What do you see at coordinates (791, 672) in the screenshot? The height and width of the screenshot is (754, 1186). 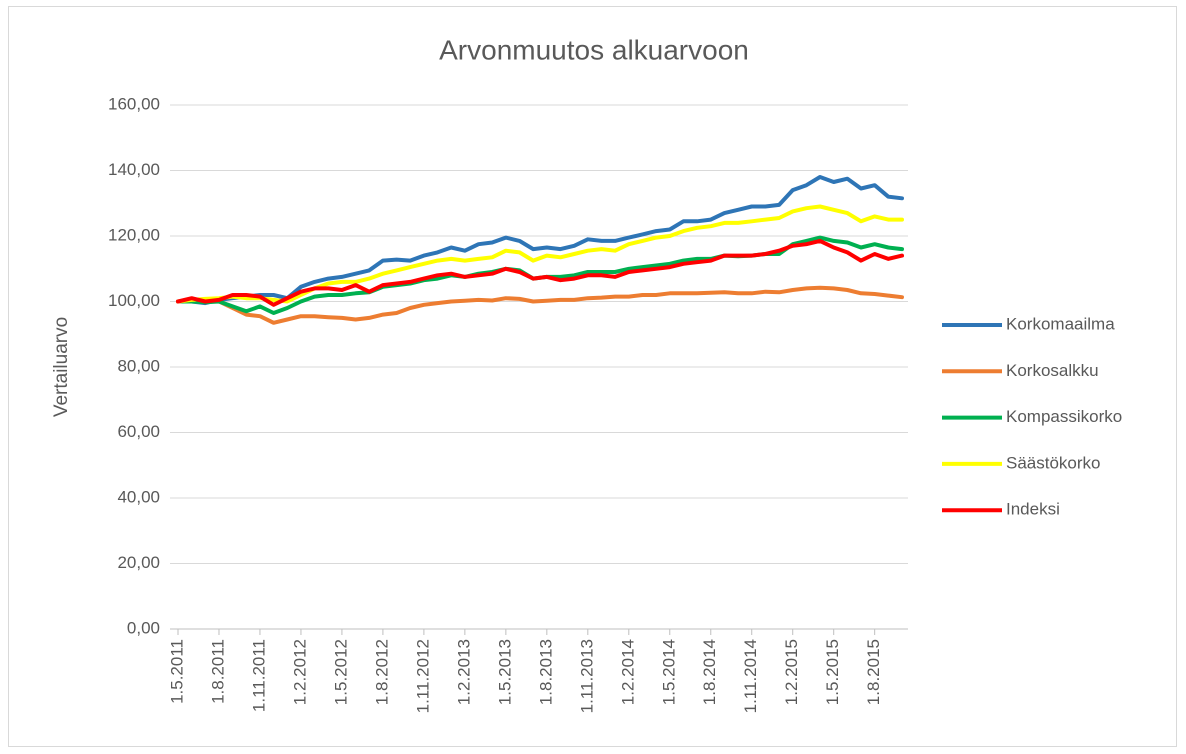 I see `x-tick-label: 1.2.2015` at bounding box center [791, 672].